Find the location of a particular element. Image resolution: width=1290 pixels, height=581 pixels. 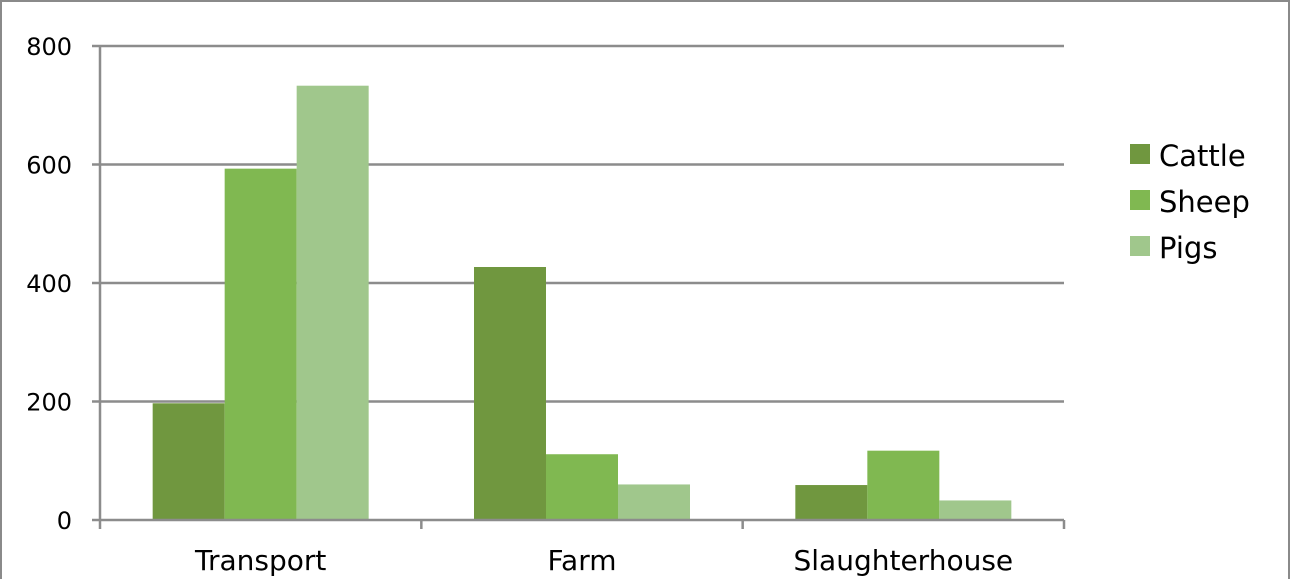

bar-cattle-transport is located at coordinates (189, 461).